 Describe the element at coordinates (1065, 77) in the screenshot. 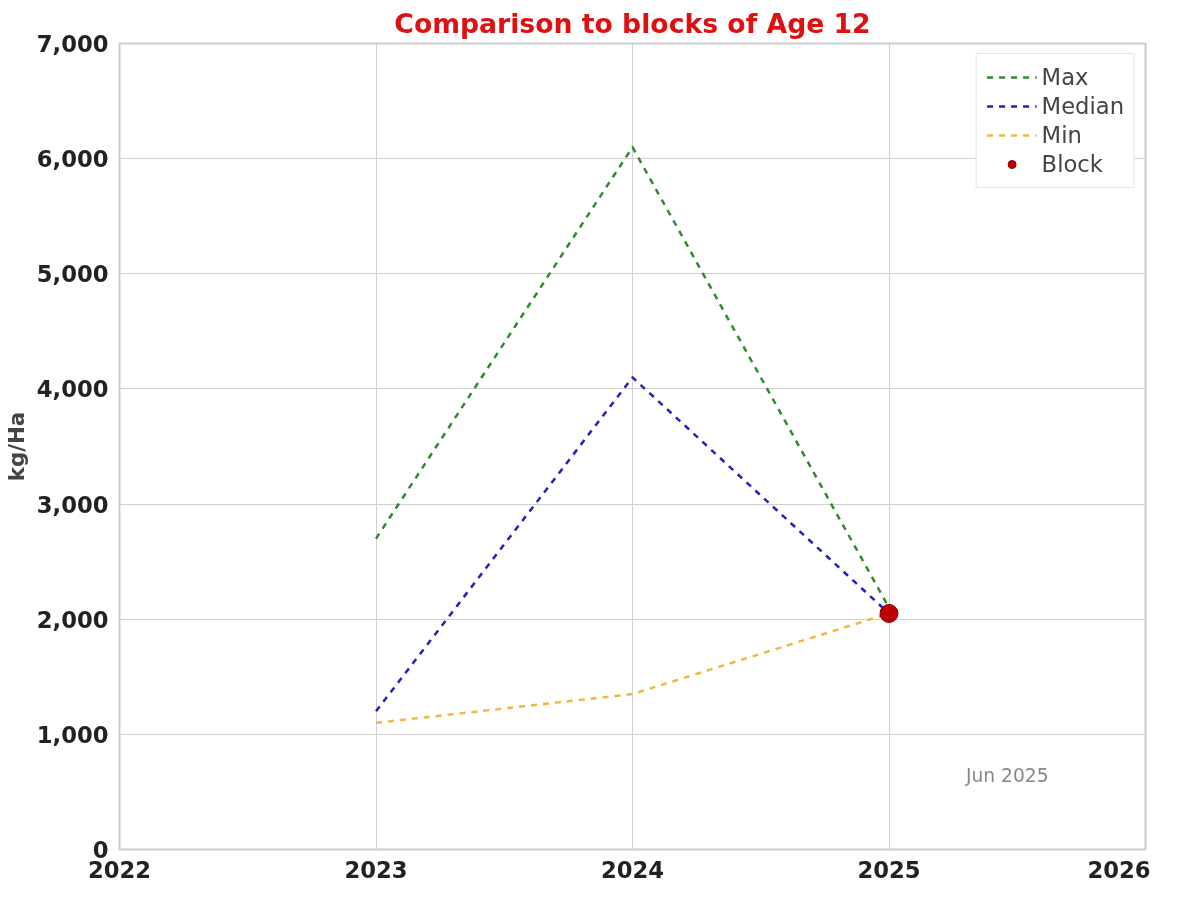

I see `legend-label: Max` at that location.